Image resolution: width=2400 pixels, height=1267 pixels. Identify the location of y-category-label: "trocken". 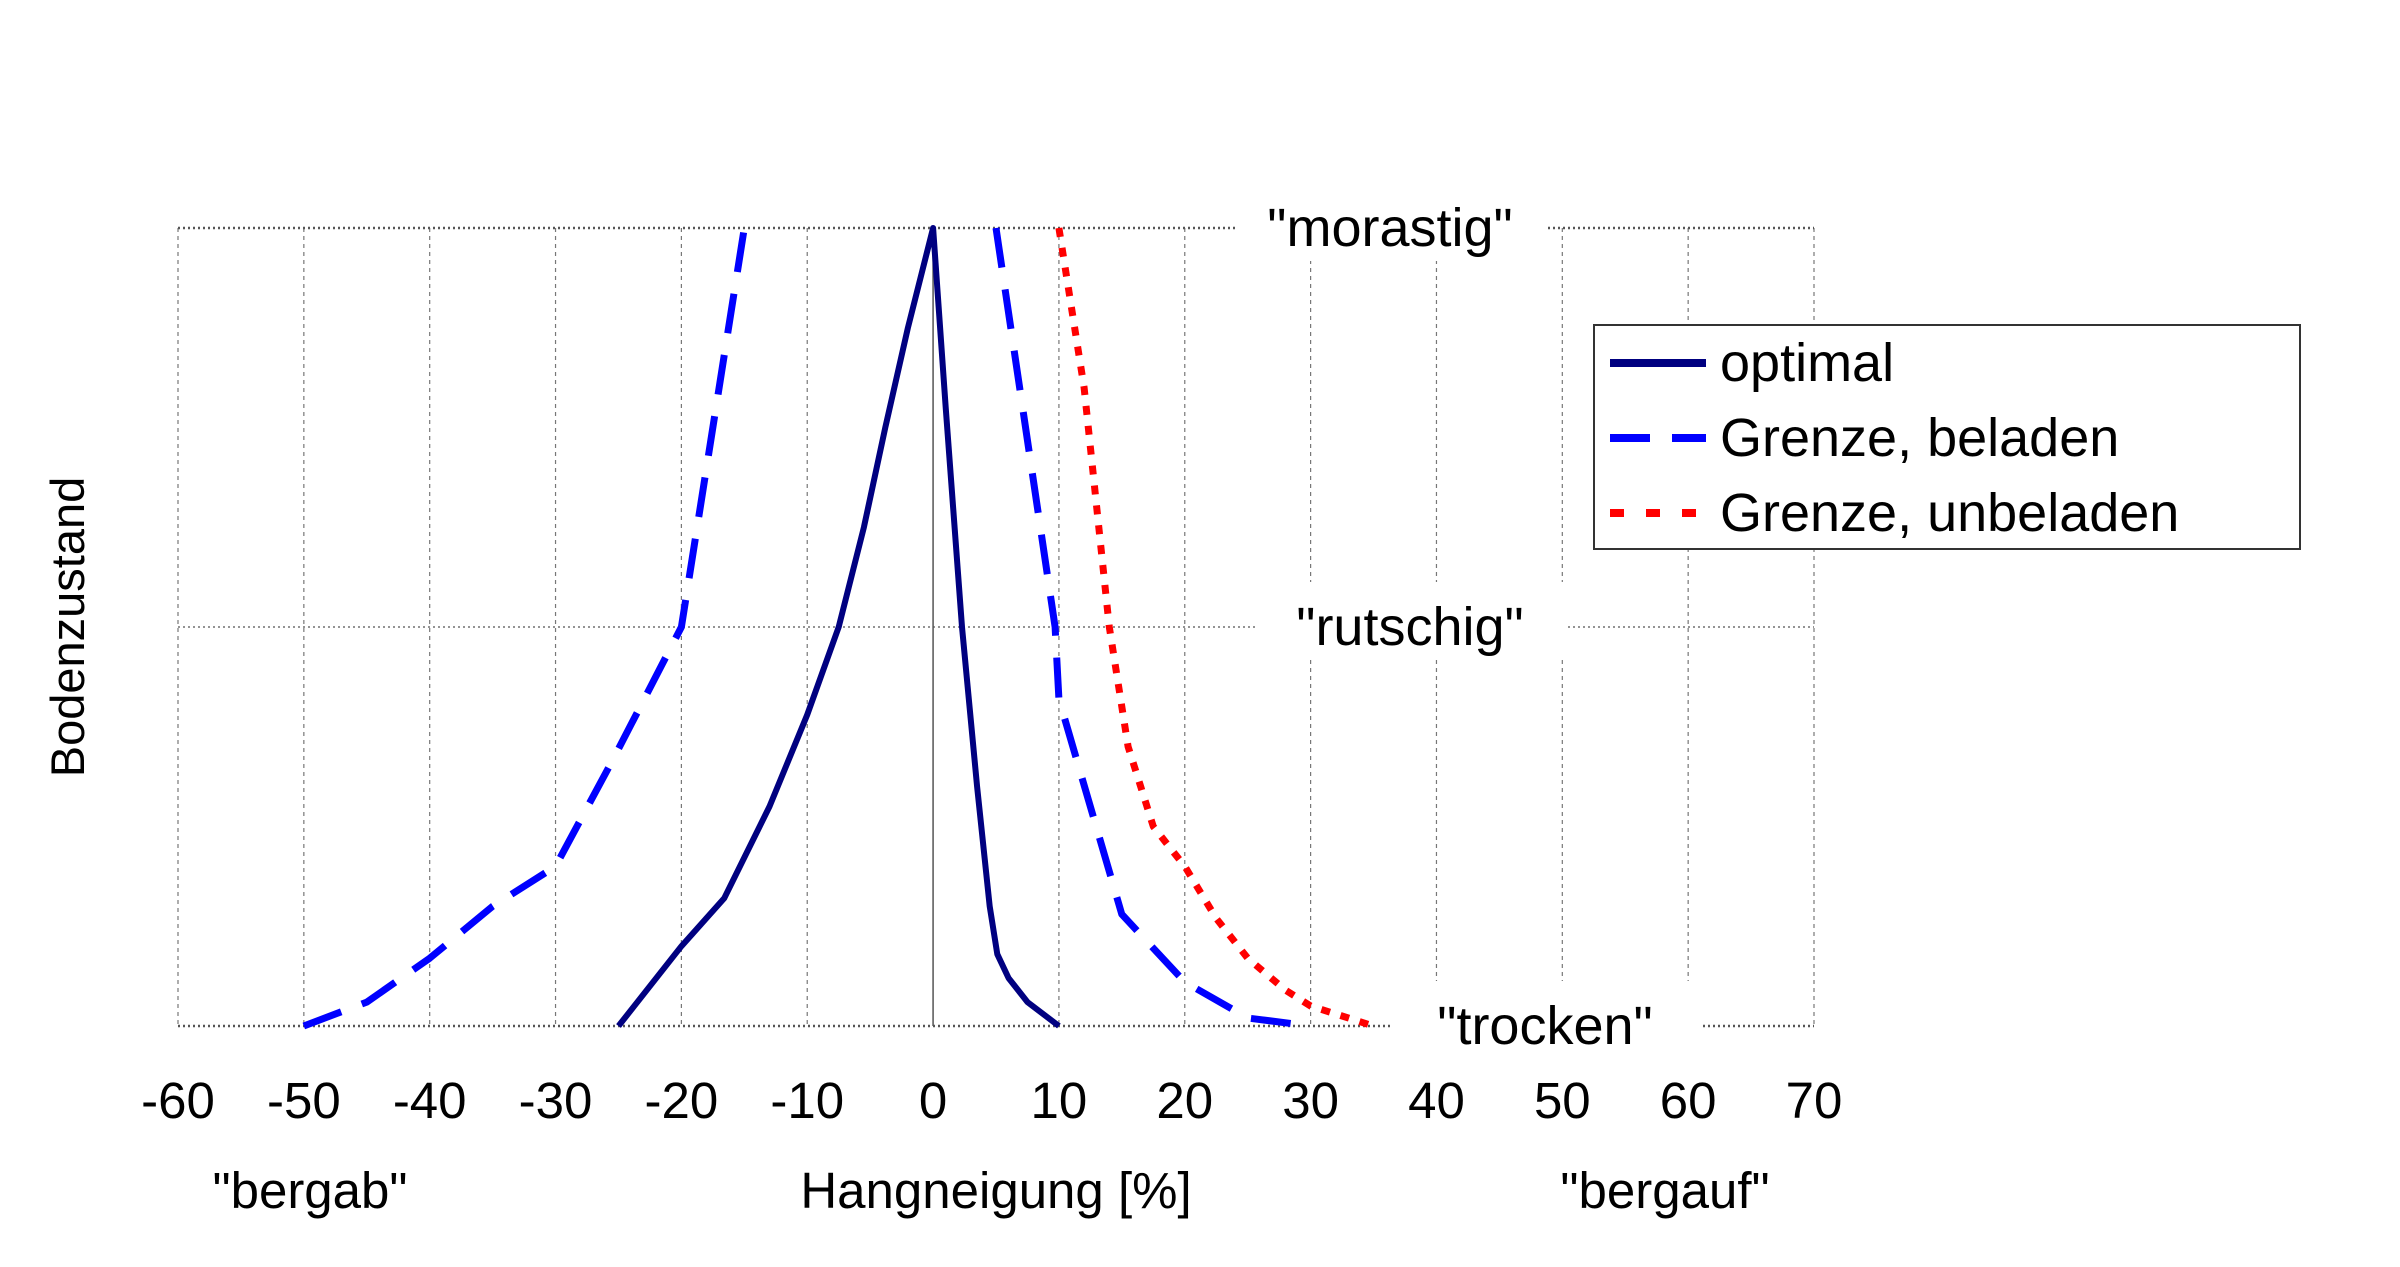
(1544, 1026).